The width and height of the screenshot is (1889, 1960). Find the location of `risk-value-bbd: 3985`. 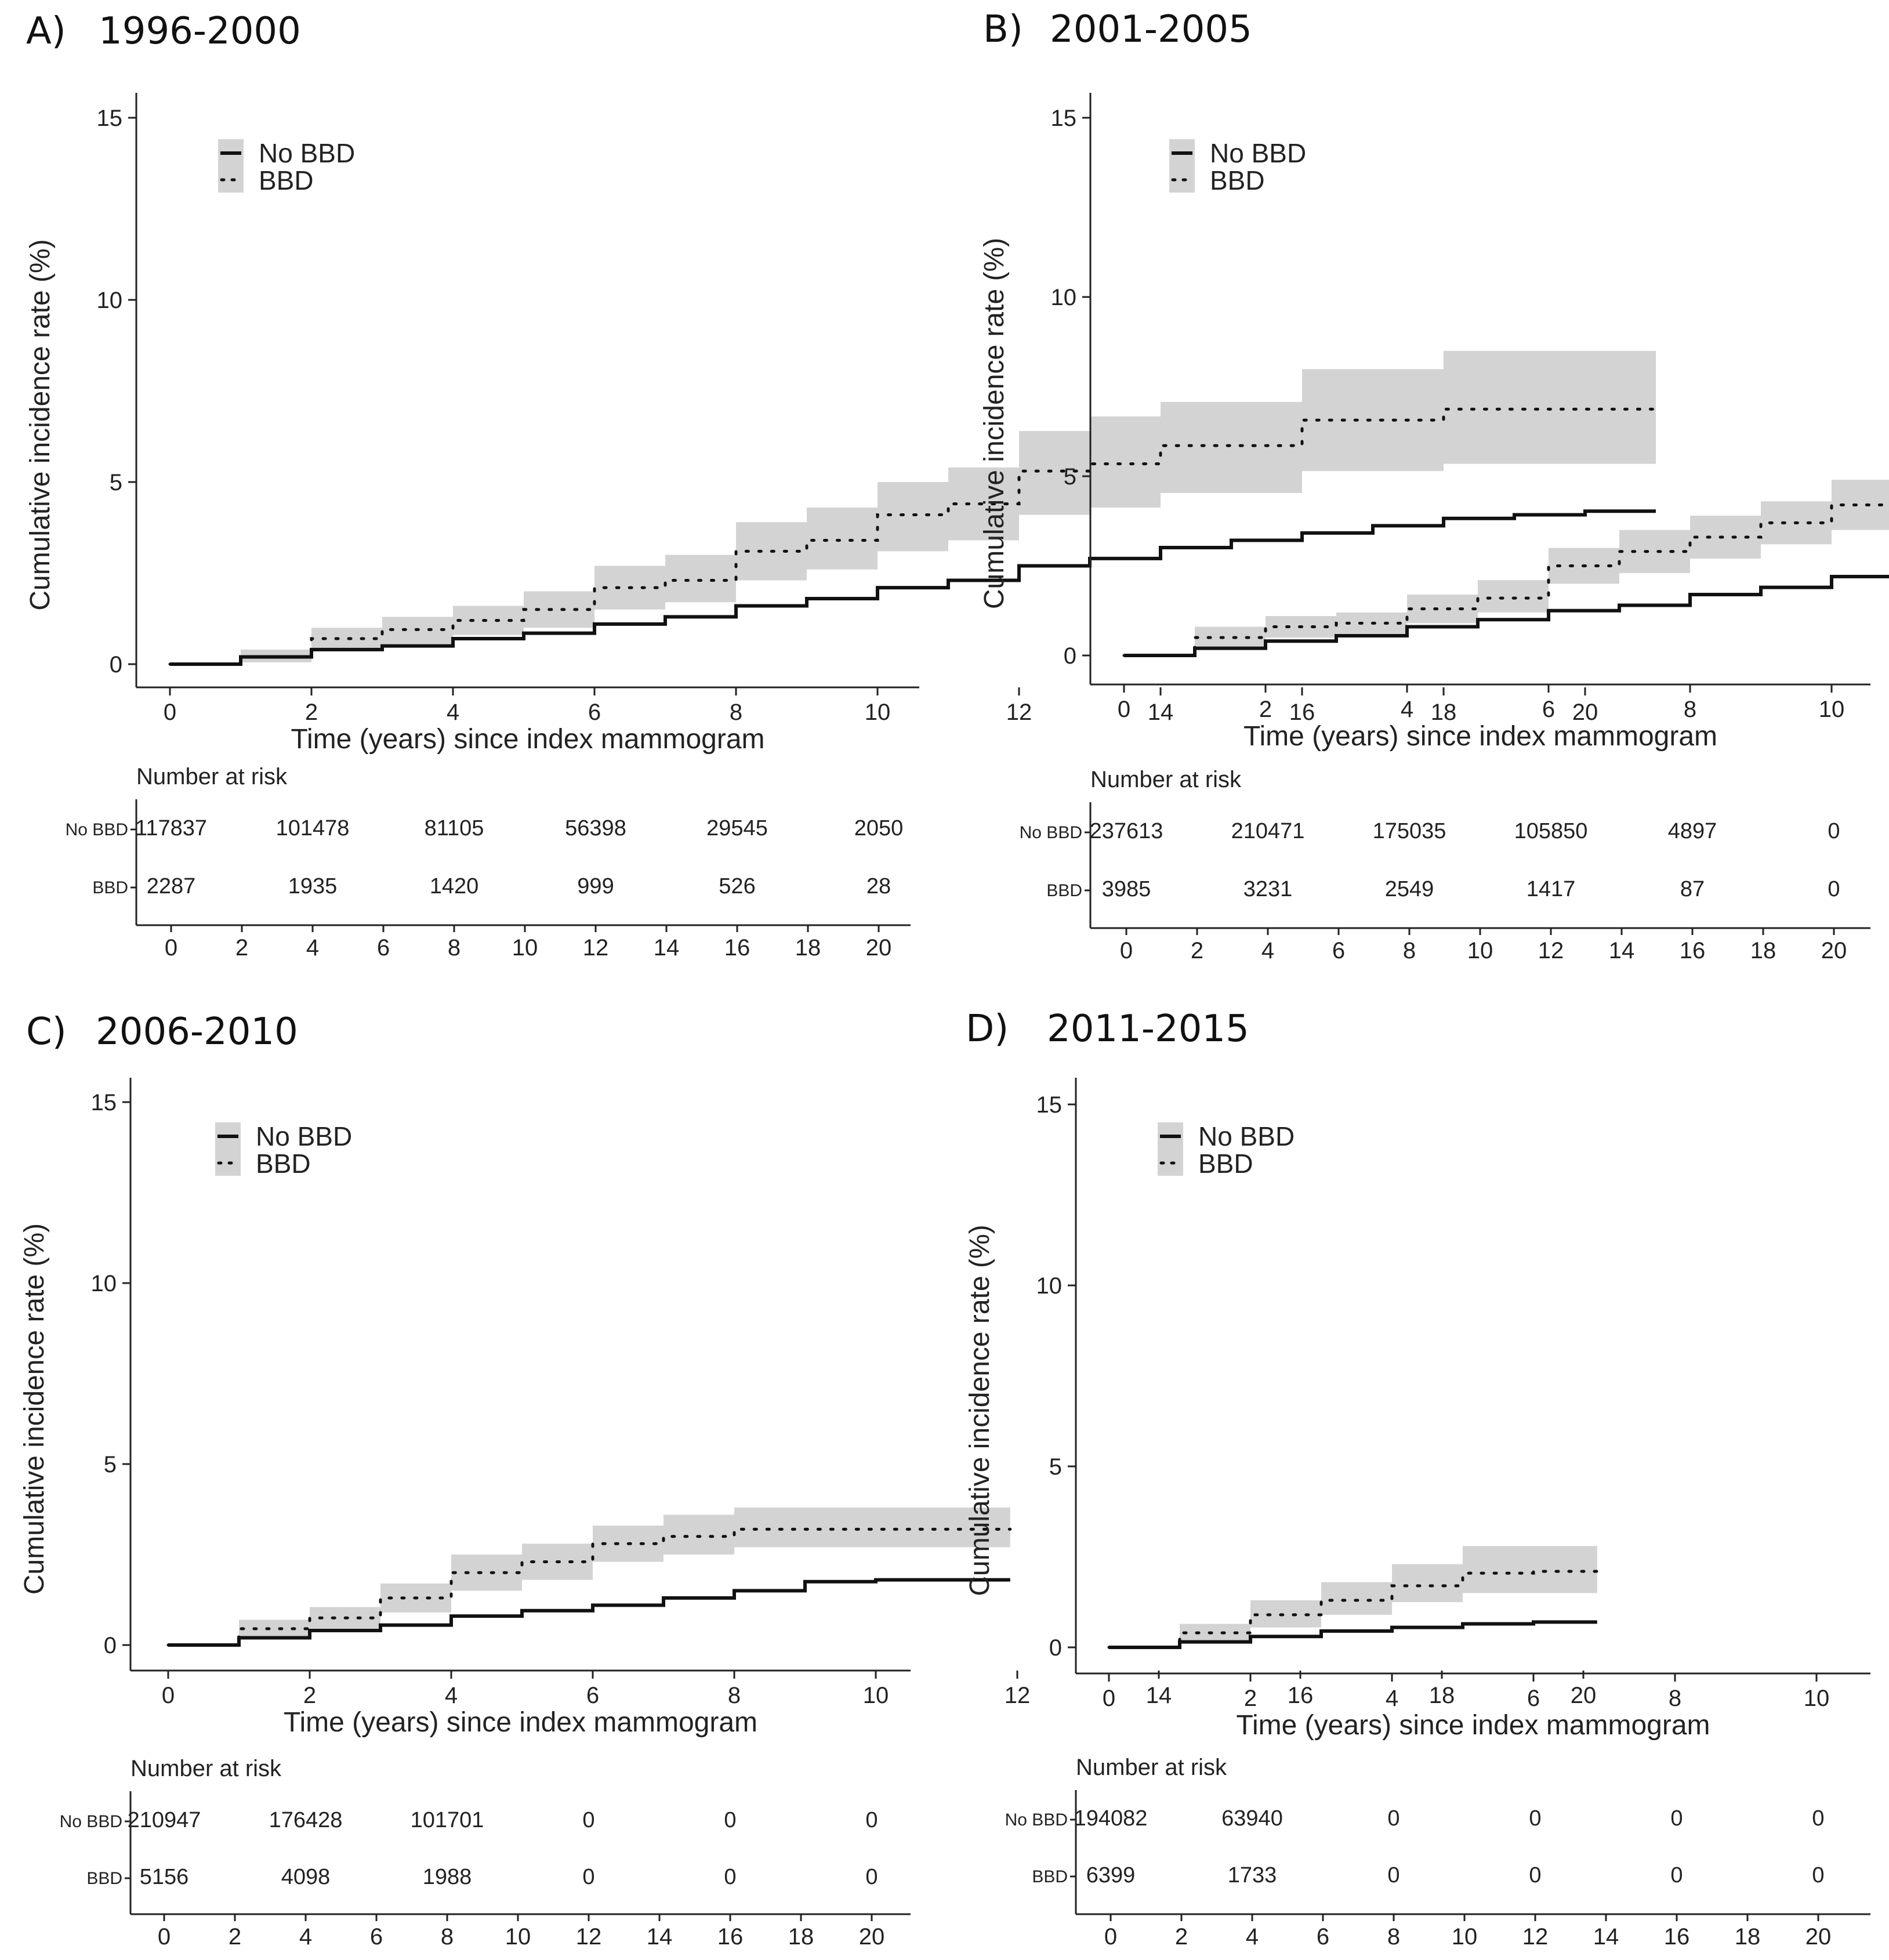

risk-value-bbd: 3985 is located at coordinates (1126, 889).